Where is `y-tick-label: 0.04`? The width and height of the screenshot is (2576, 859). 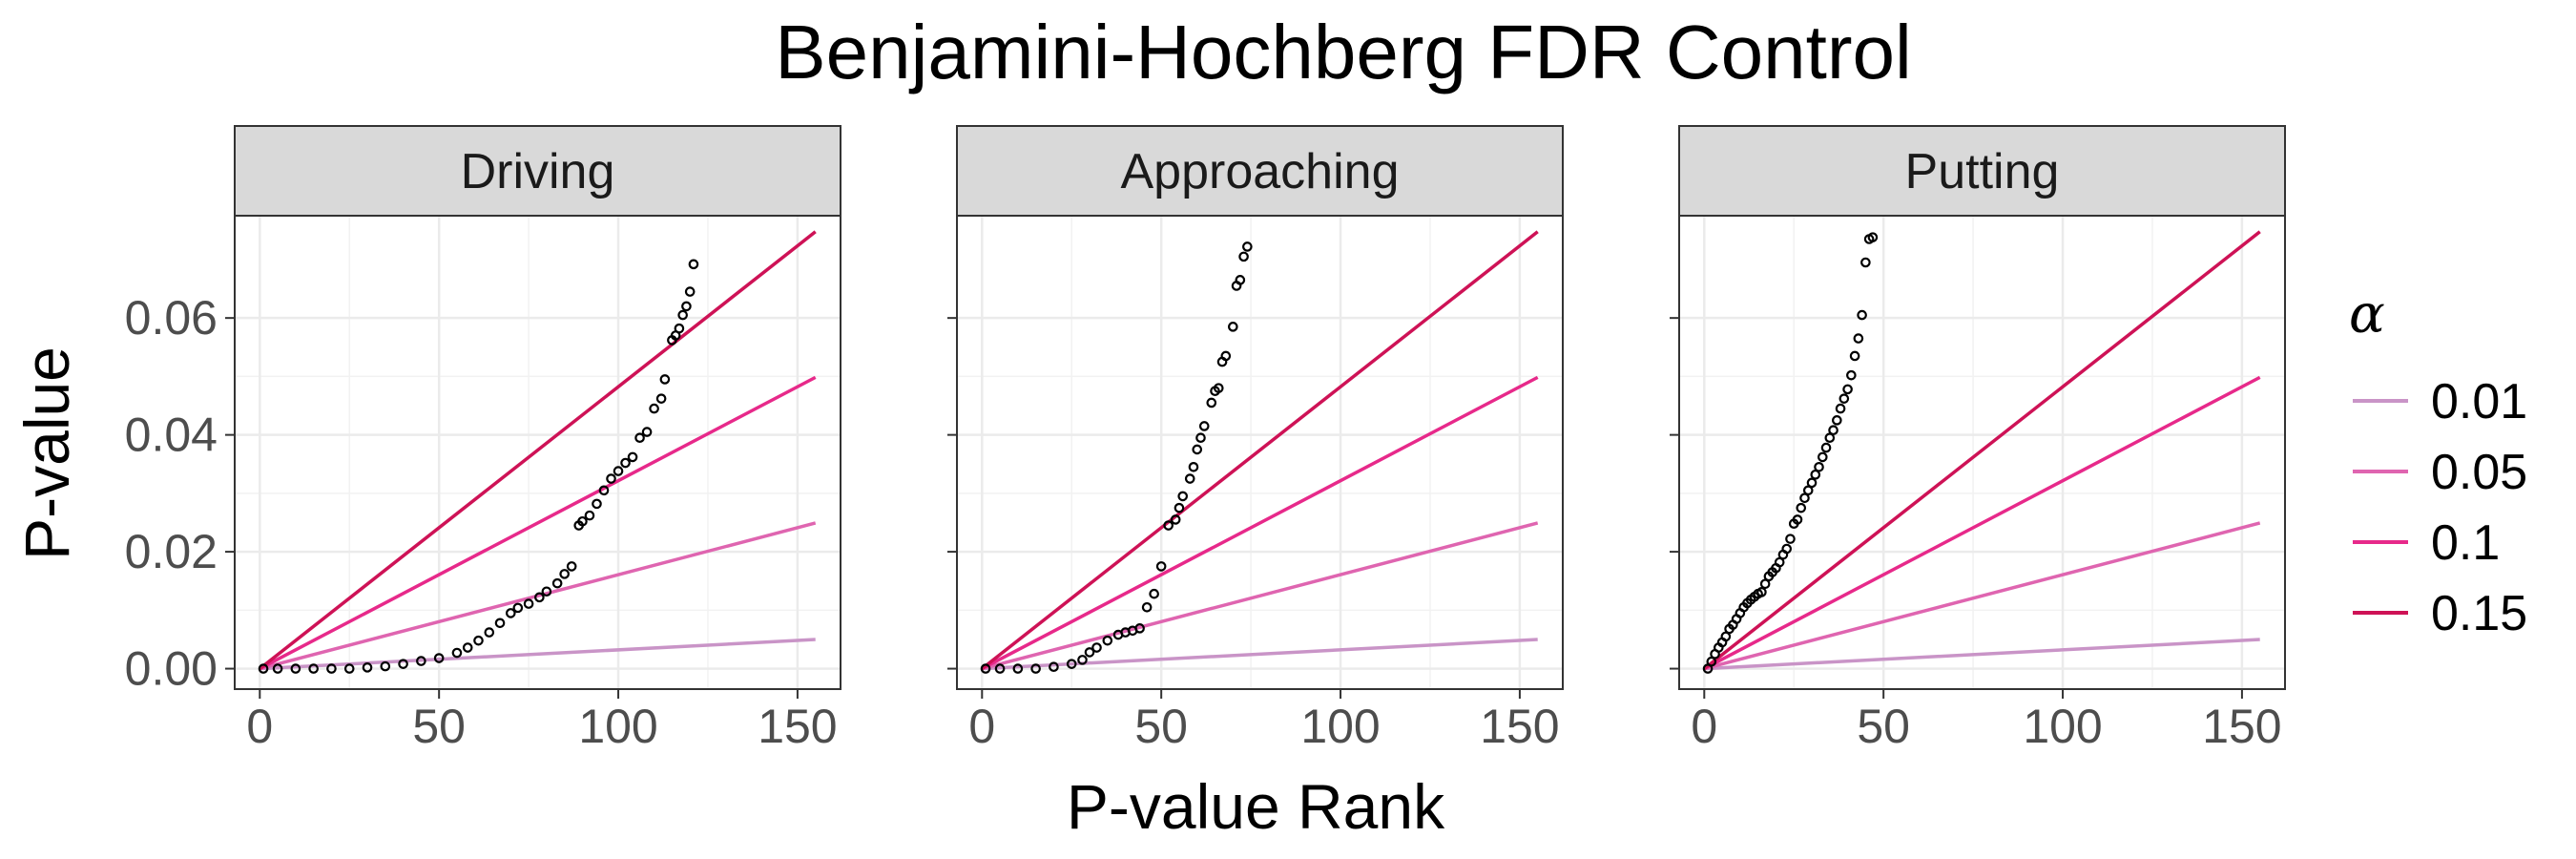
y-tick-label: 0.04 is located at coordinates (171, 435).